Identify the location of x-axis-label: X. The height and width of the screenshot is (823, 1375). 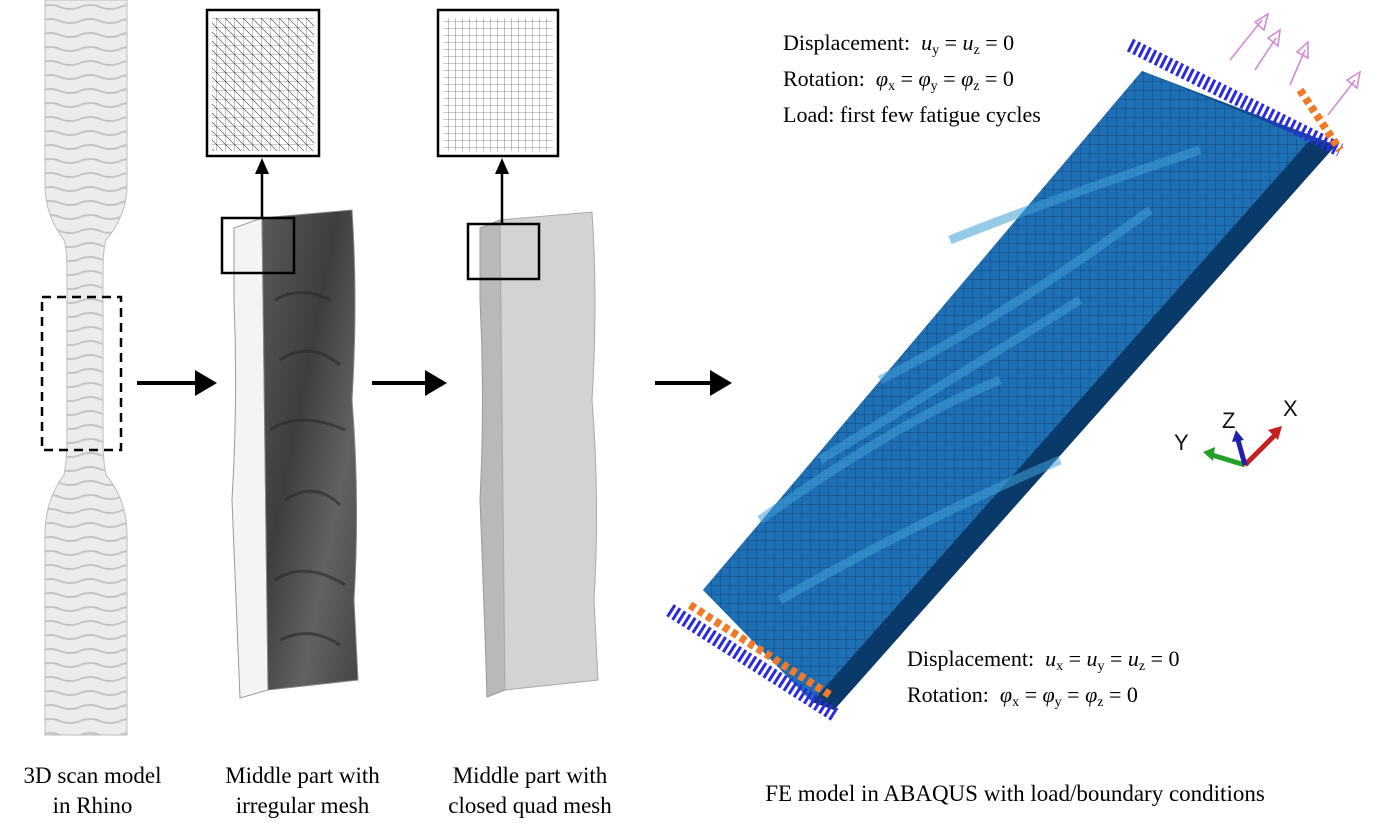
(1290, 408).